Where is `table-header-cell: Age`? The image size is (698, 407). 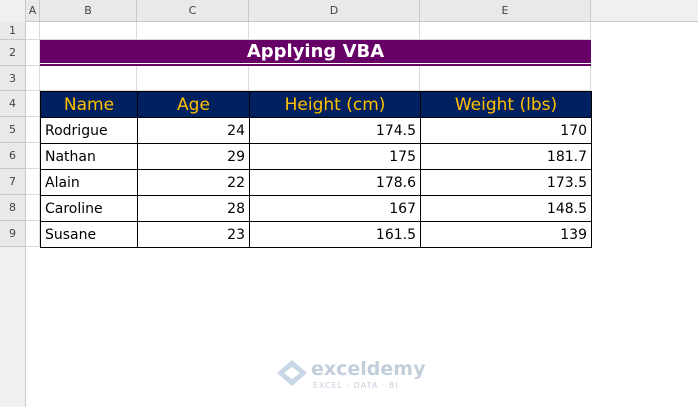 table-header-cell: Age is located at coordinates (193, 104).